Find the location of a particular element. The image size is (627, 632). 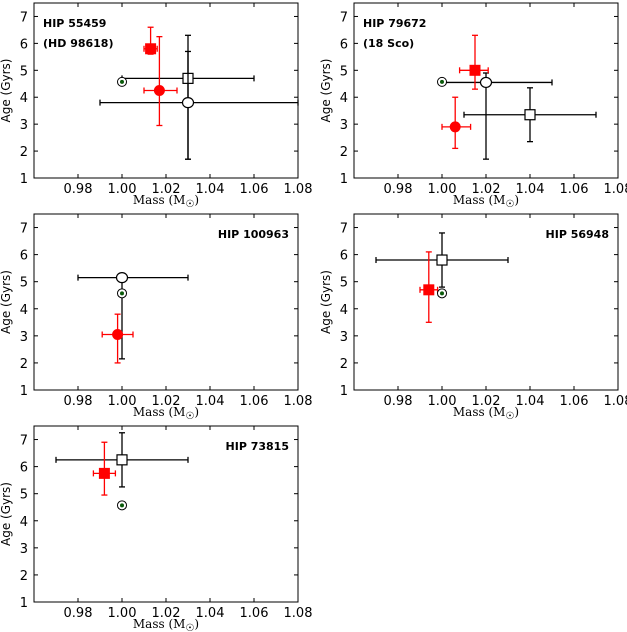

star-name-label: HIP 55459 is located at coordinates (74, 23).